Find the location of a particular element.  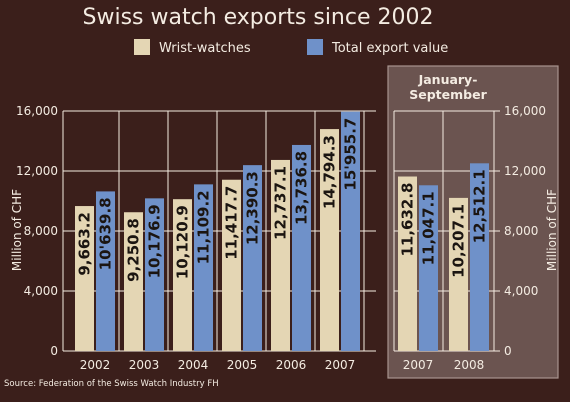

bar-value-label: 11,417.7 is located at coordinates (232, 223).